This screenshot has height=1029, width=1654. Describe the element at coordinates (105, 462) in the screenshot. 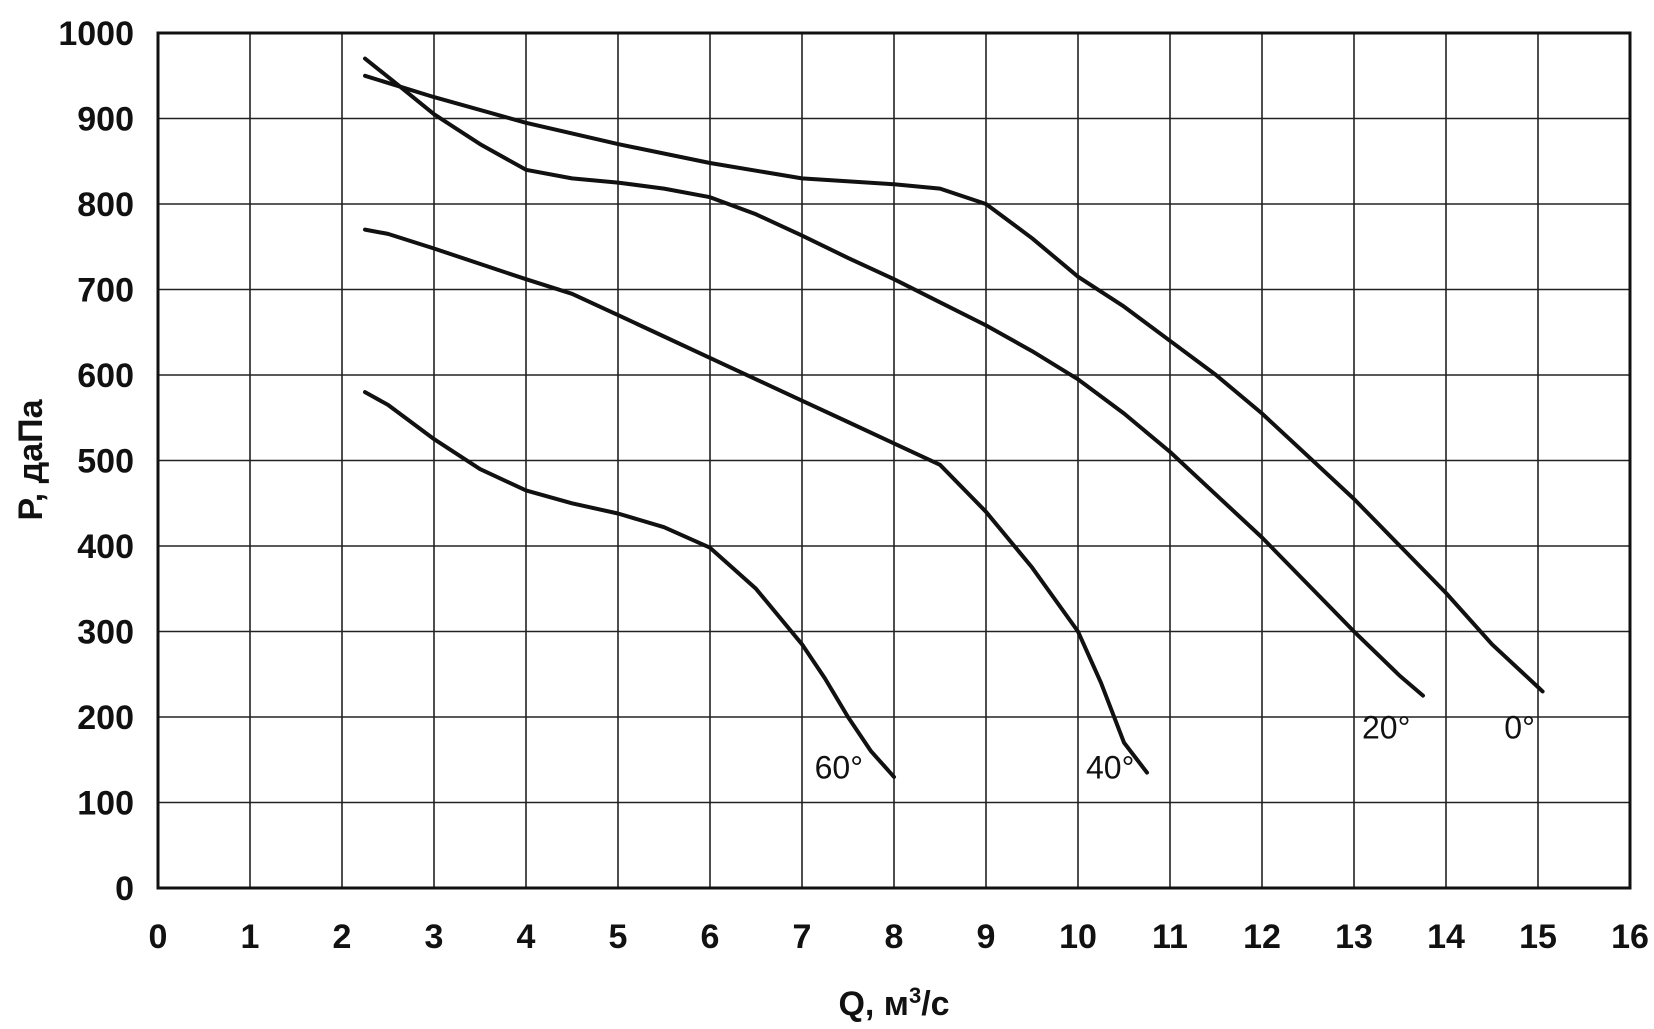

I see `y-tick-label: 500` at that location.